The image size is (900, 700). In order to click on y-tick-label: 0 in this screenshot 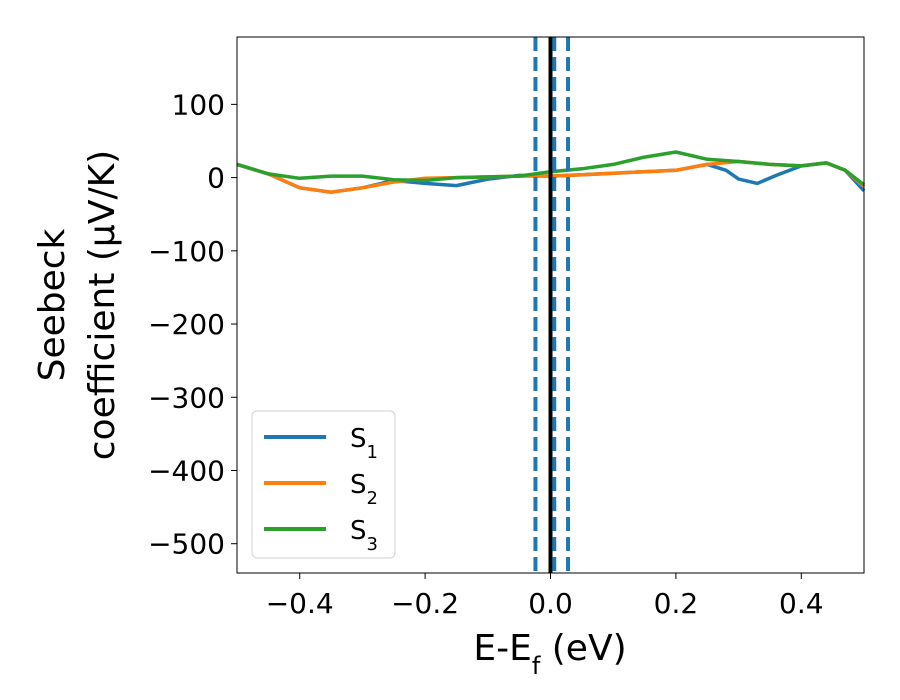, I will do `click(216, 178)`.